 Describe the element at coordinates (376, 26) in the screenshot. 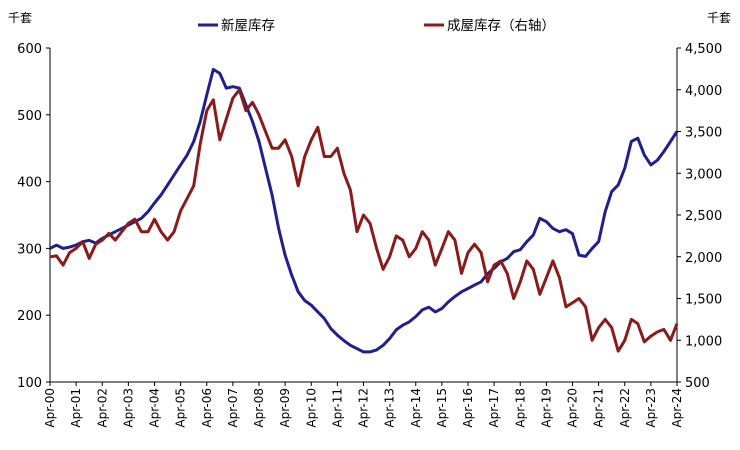

I see `legend: 新屋库存 成屋库存（右轴）` at that location.